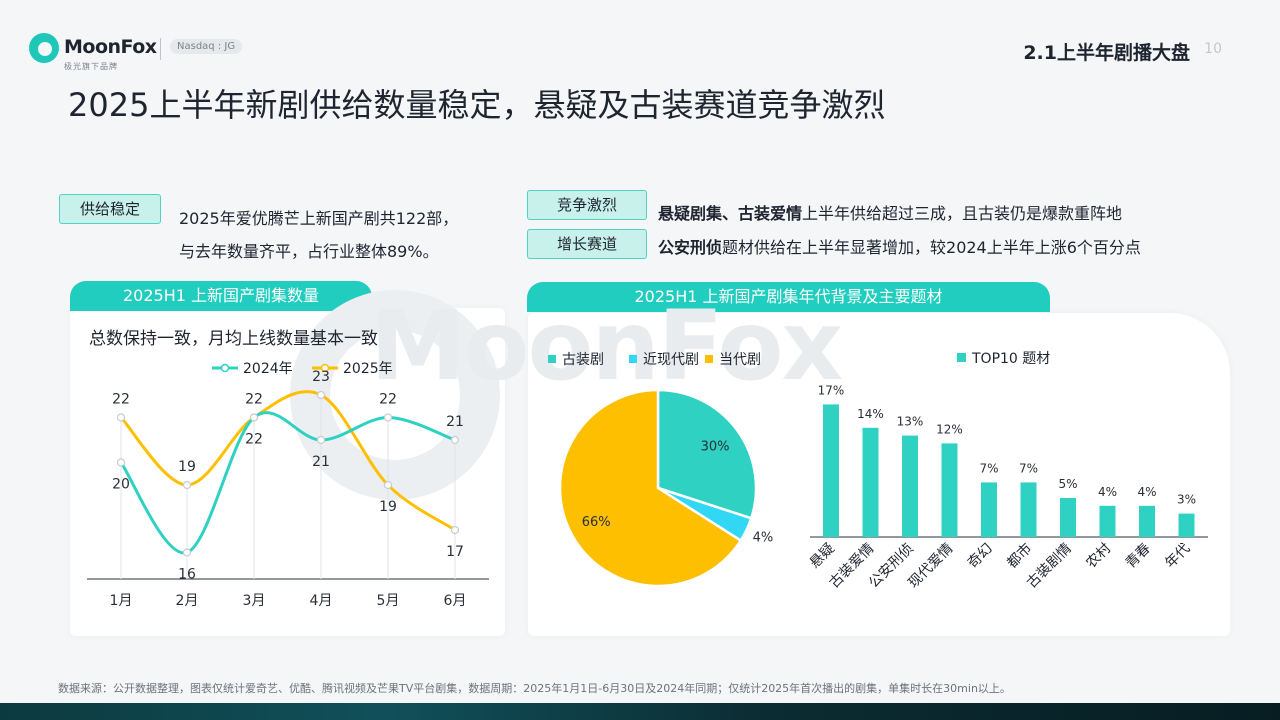 The width and height of the screenshot is (1280, 720). I want to click on pie-slice-古装剧, so click(707, 454).